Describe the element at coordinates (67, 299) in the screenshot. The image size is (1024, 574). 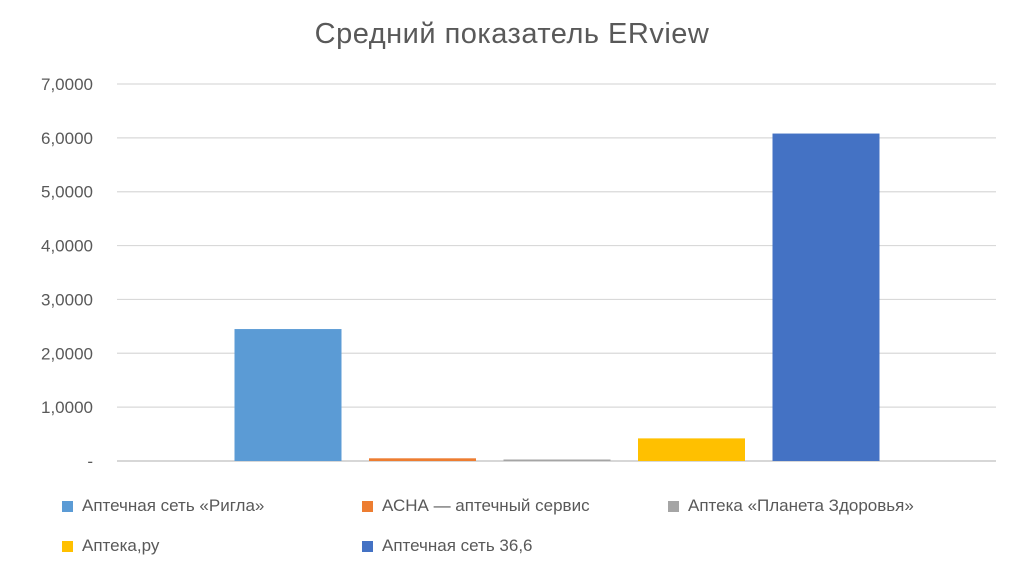
I see `y-tick-label: 3,0000` at that location.